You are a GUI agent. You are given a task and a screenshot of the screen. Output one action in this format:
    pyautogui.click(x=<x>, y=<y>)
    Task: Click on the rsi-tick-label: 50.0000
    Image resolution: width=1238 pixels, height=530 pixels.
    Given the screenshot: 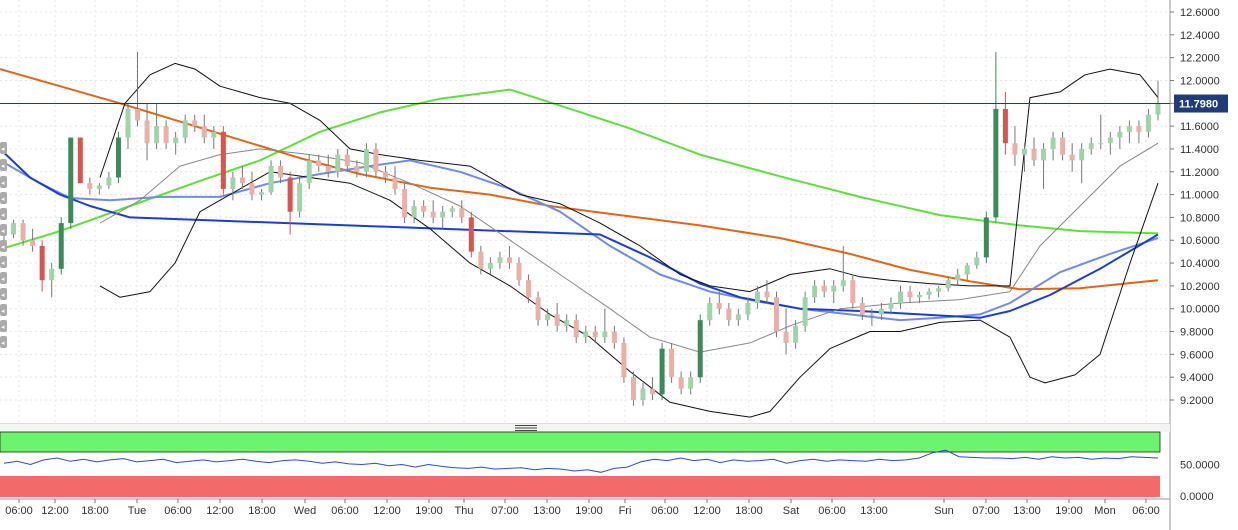 What is the action you would take?
    pyautogui.click(x=1200, y=466)
    